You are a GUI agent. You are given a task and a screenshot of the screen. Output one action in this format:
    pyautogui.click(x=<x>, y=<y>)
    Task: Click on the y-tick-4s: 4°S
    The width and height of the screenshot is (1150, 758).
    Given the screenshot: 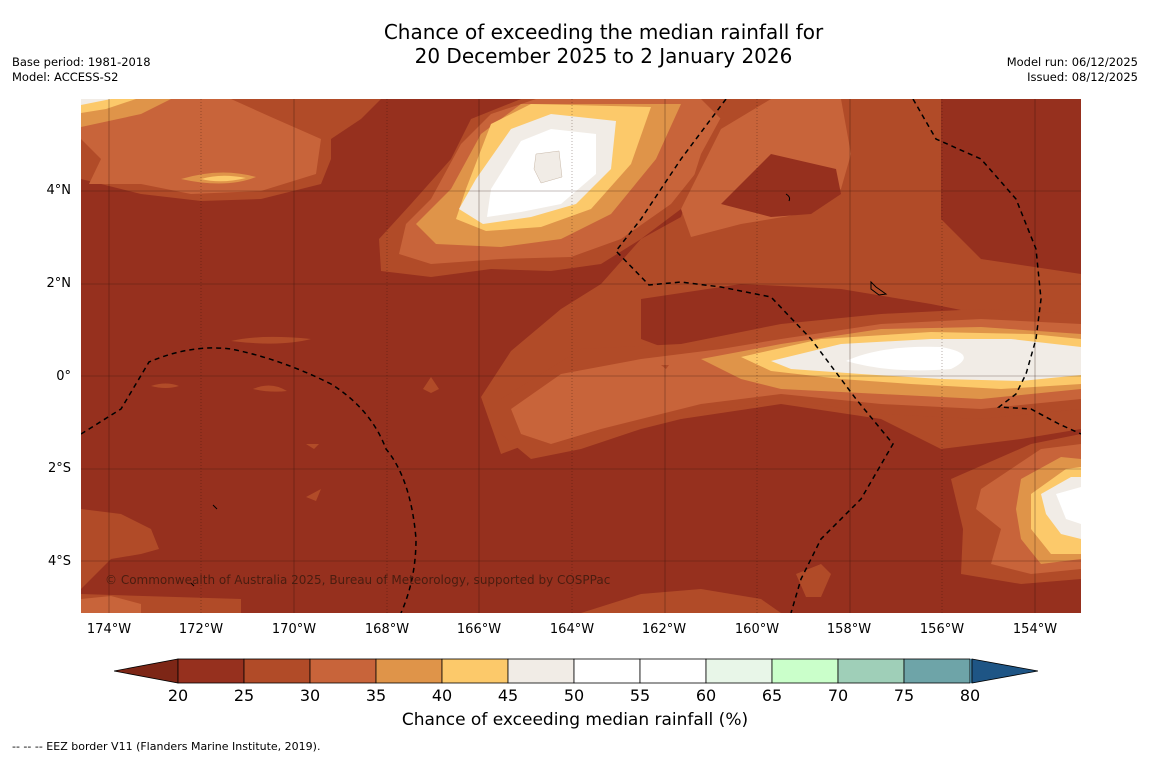 What is the action you would take?
    pyautogui.click(x=59, y=561)
    